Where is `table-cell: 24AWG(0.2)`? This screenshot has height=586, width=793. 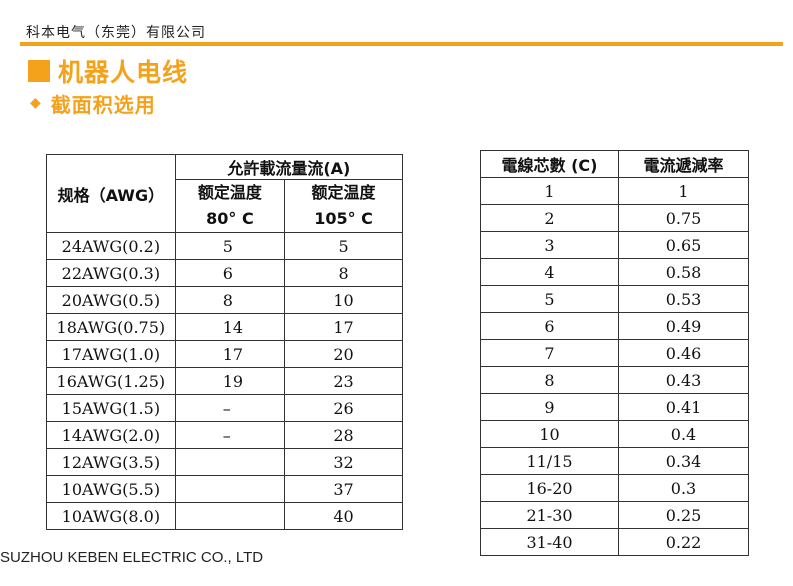
table-cell: 24AWG(0.2) is located at coordinates (111, 246).